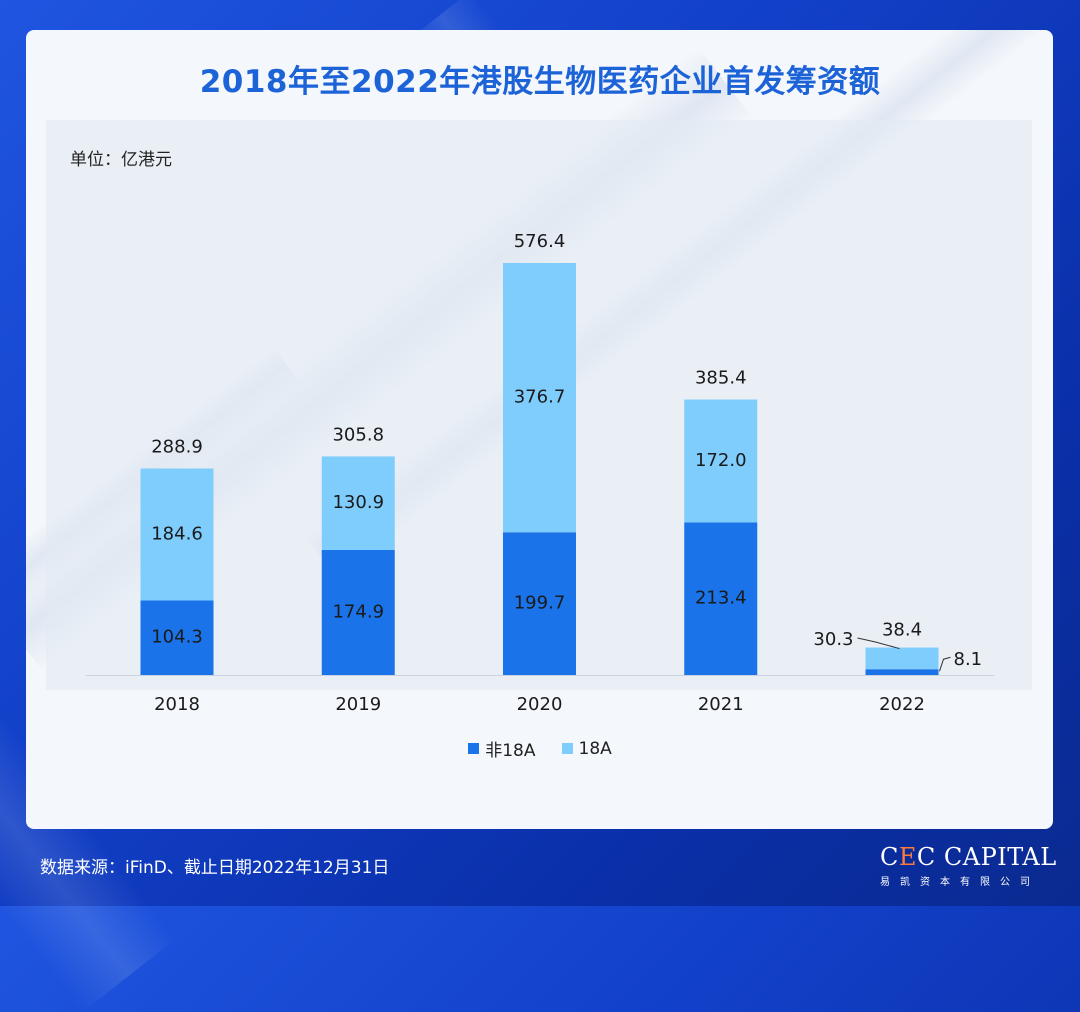 This screenshot has height=1012, width=1080. I want to click on x-tick-label-2021: 2021, so click(721, 704).